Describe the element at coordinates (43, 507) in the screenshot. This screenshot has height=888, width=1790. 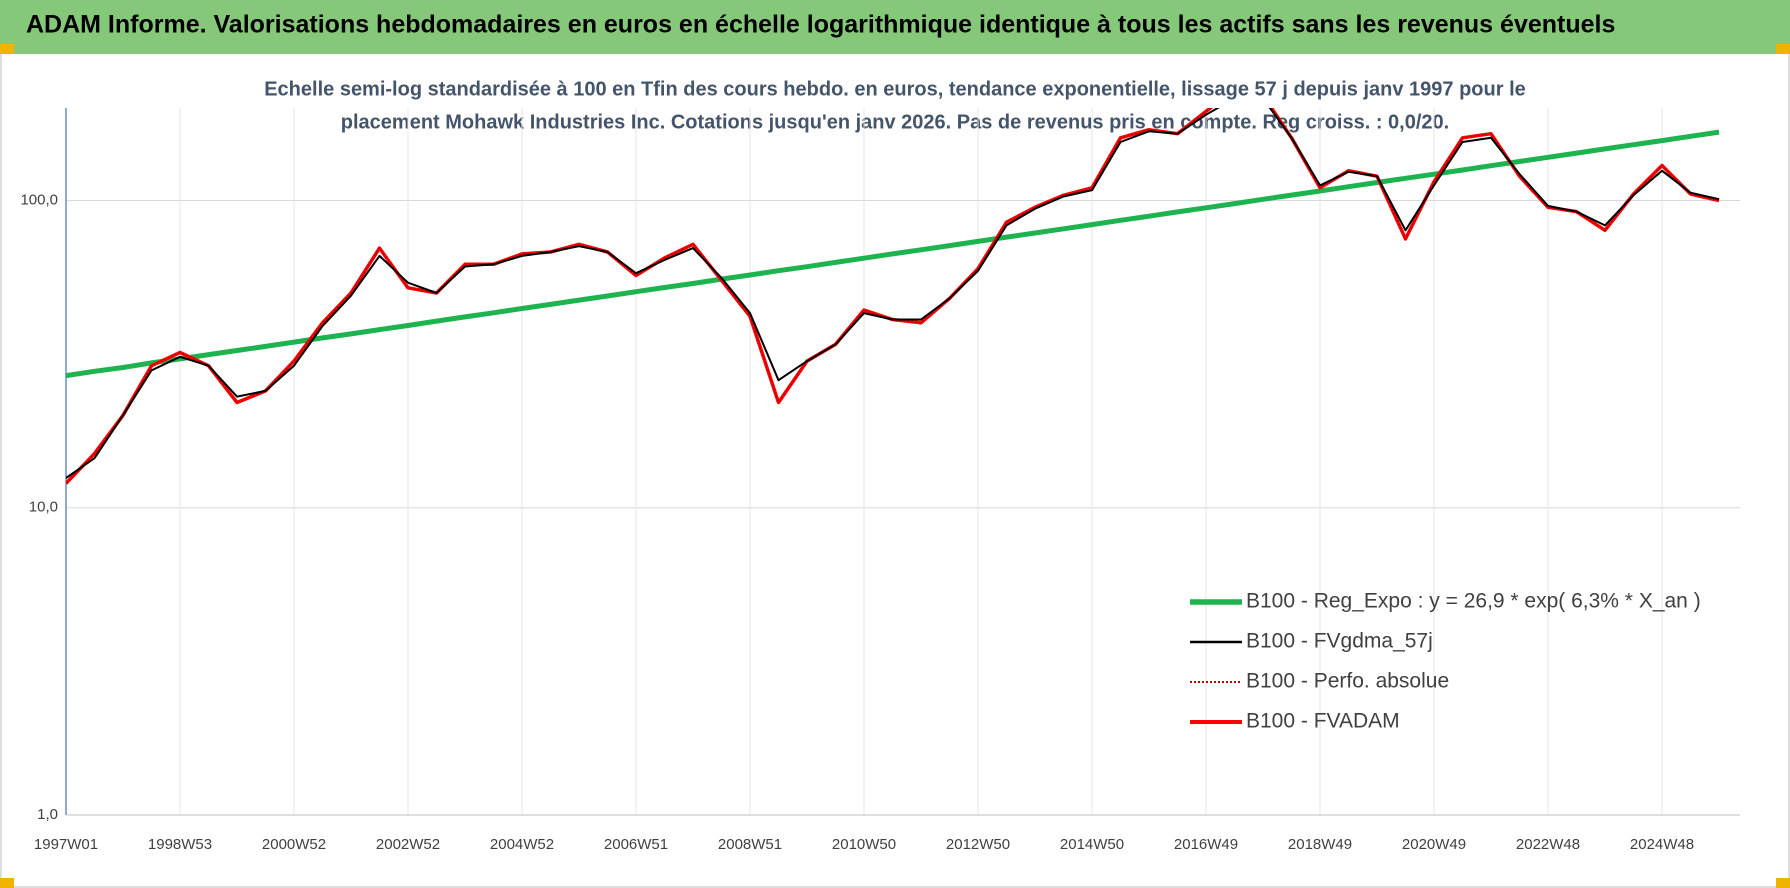
I see `y-tick-label: 10,0` at that location.